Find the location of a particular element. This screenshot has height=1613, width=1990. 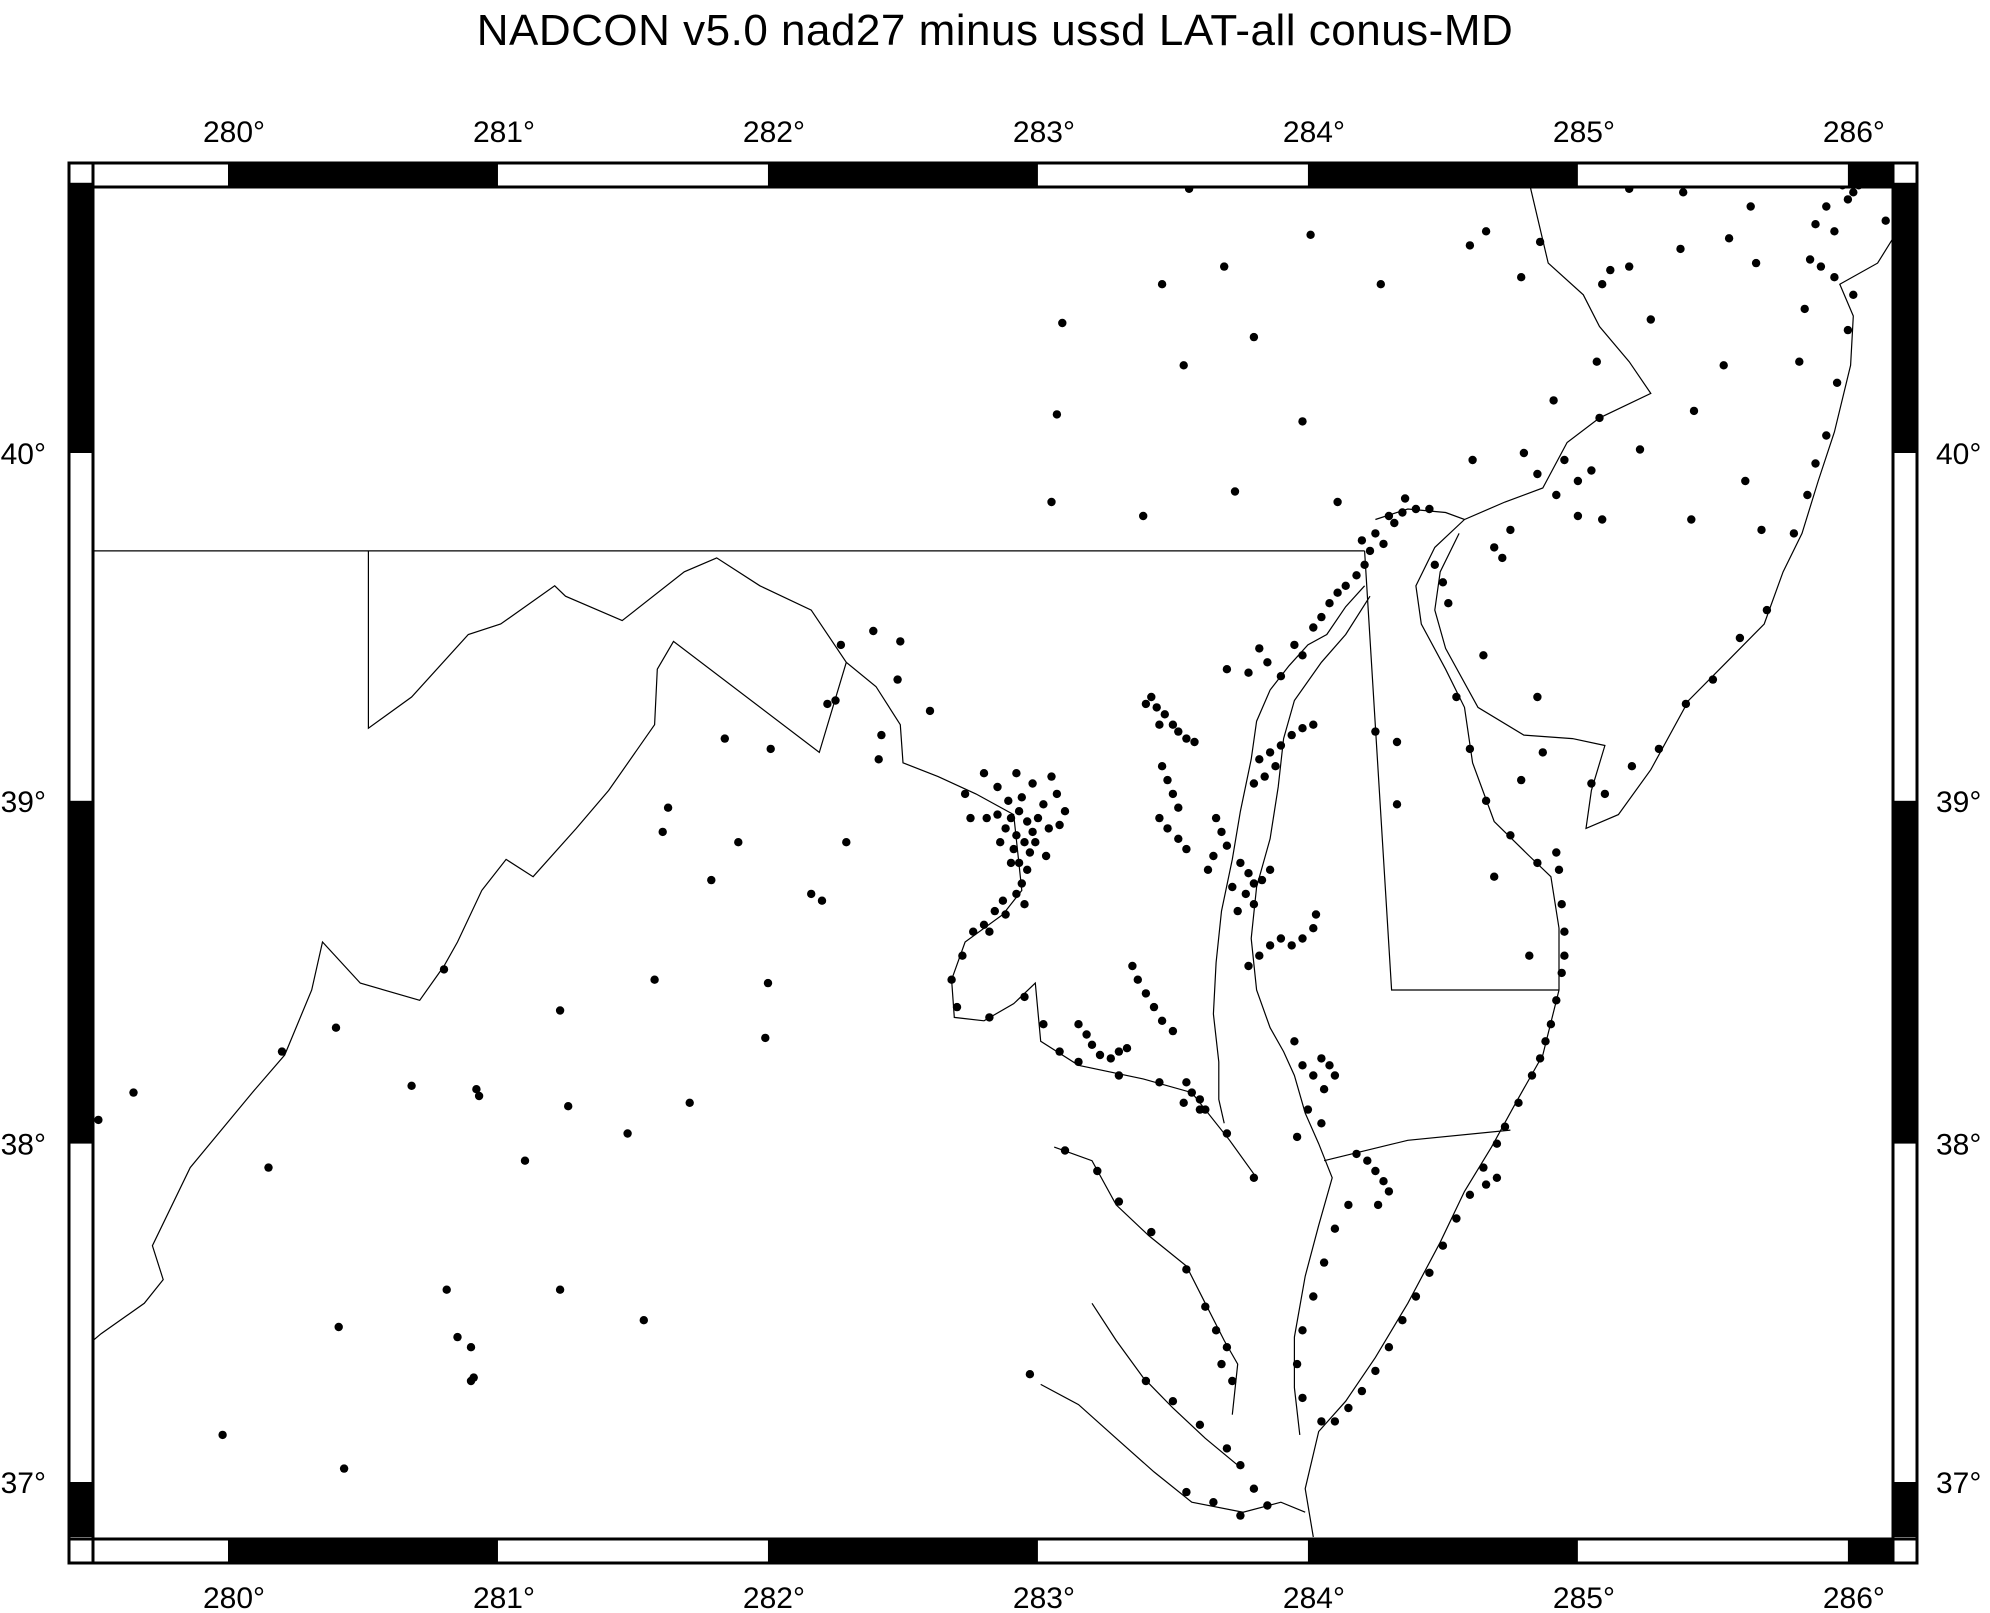

y-tick-label: 38° is located at coordinates (23, 1145).